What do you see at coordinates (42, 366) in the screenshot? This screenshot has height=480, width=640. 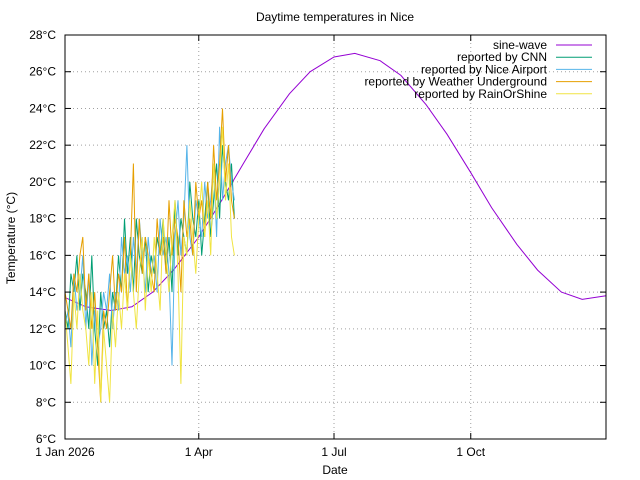 I see `y-tick-label: 10°C` at bounding box center [42, 366].